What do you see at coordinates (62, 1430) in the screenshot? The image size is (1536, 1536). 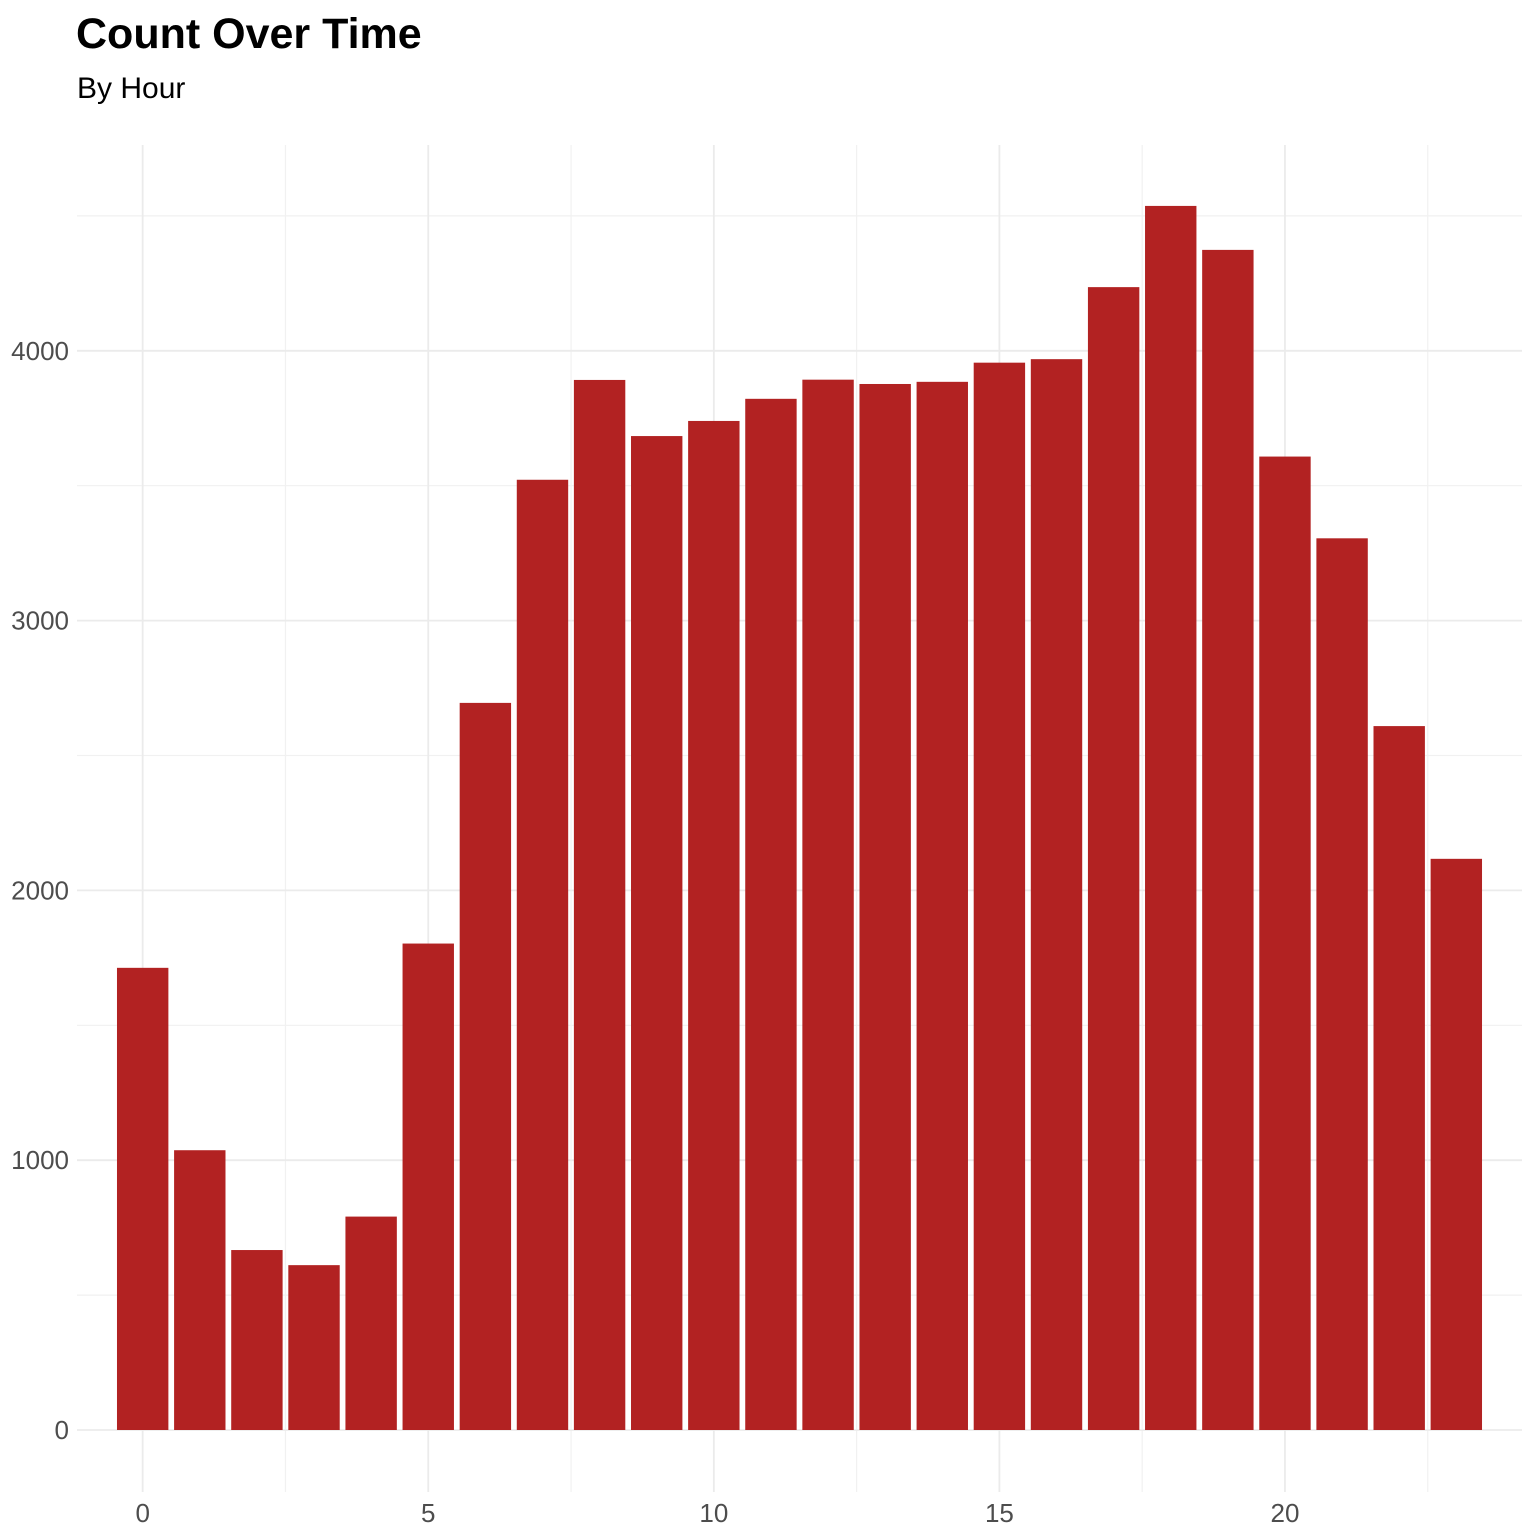 I see `y-tick-label: 0` at bounding box center [62, 1430].